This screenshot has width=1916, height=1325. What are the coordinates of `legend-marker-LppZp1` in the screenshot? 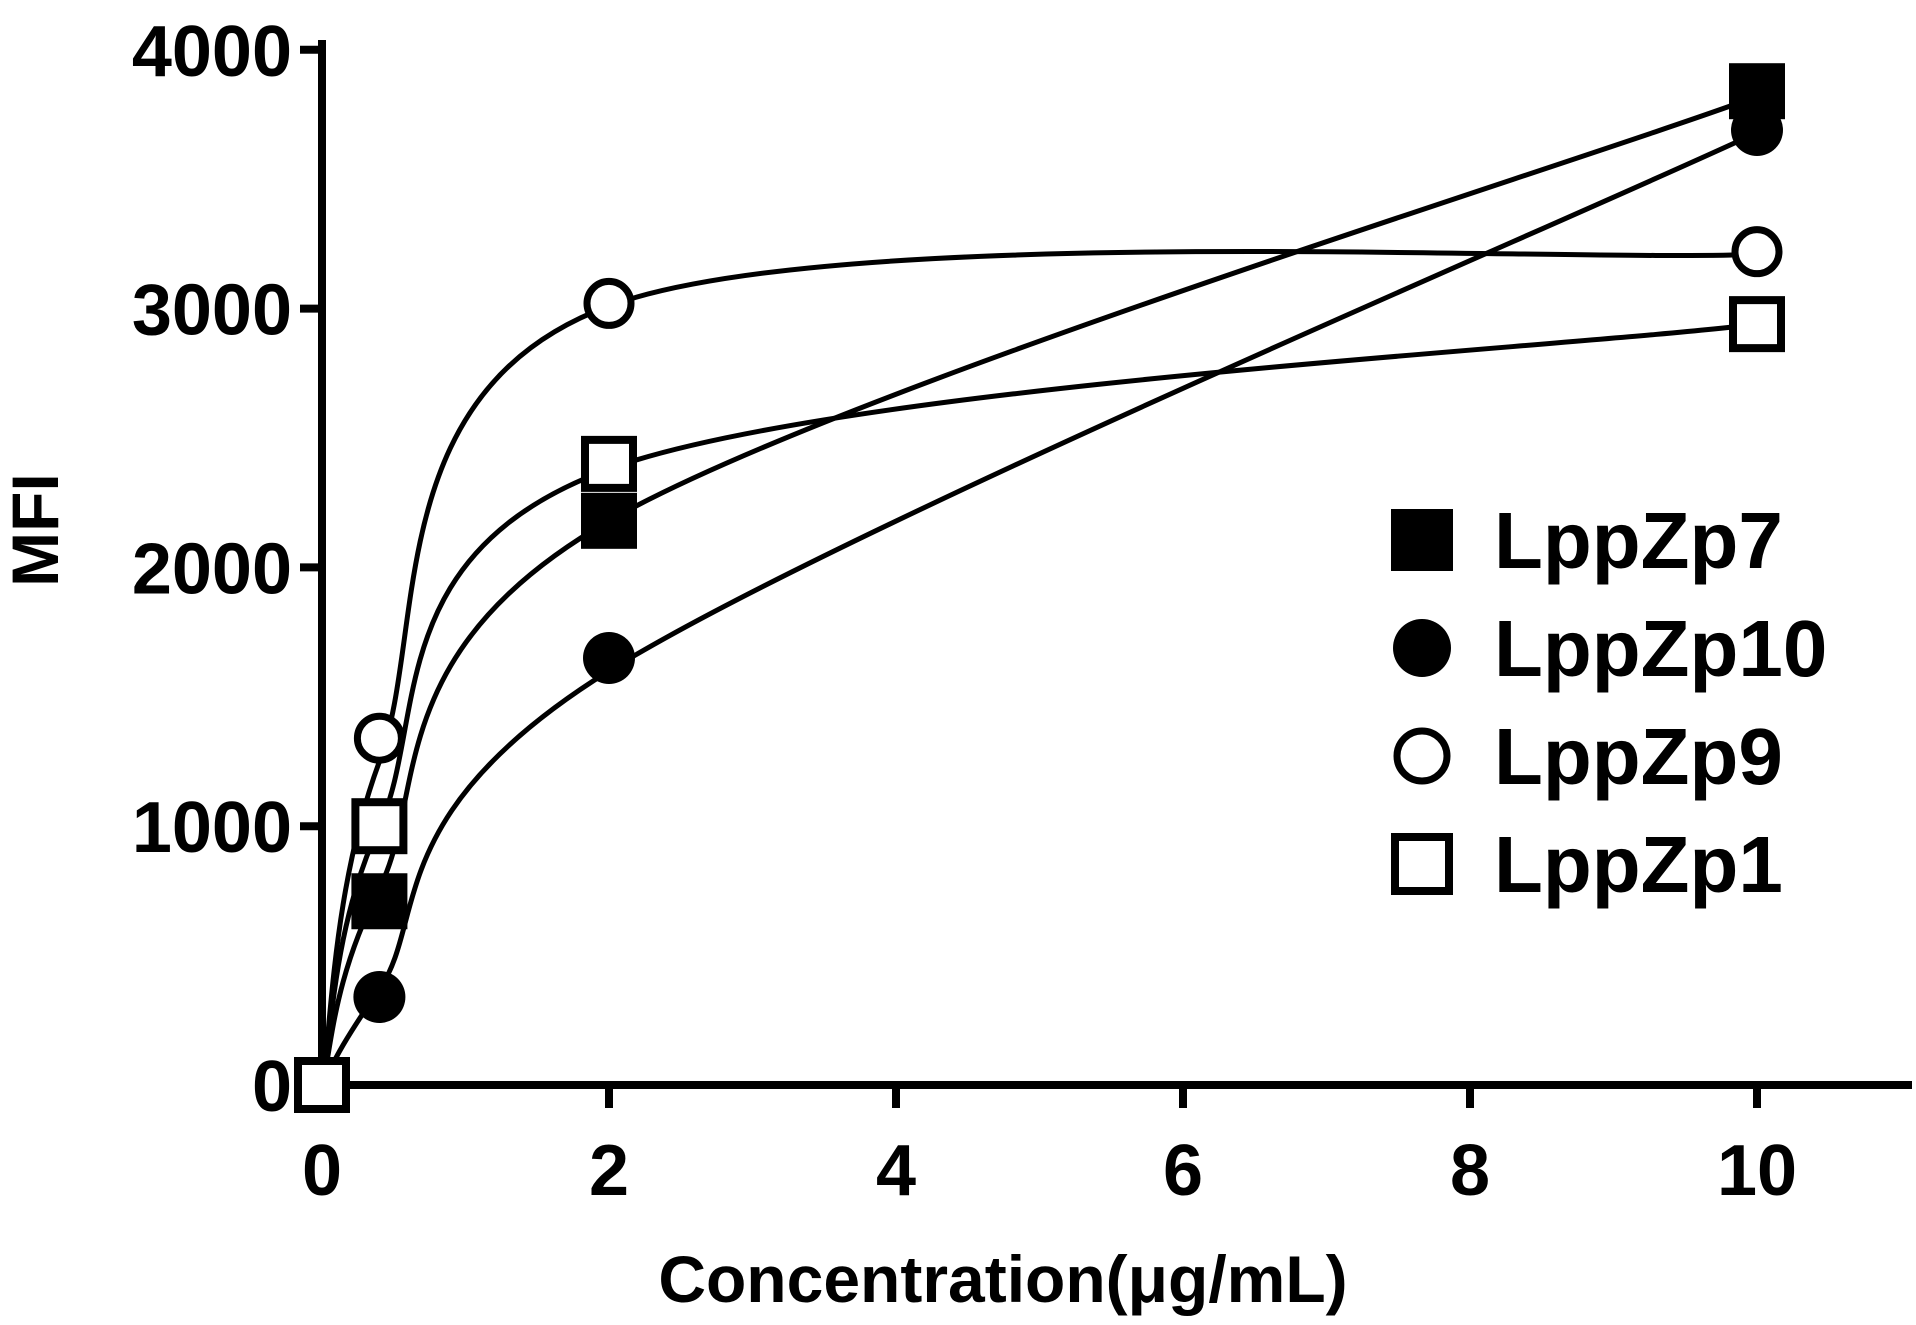 It's located at (1422, 864).